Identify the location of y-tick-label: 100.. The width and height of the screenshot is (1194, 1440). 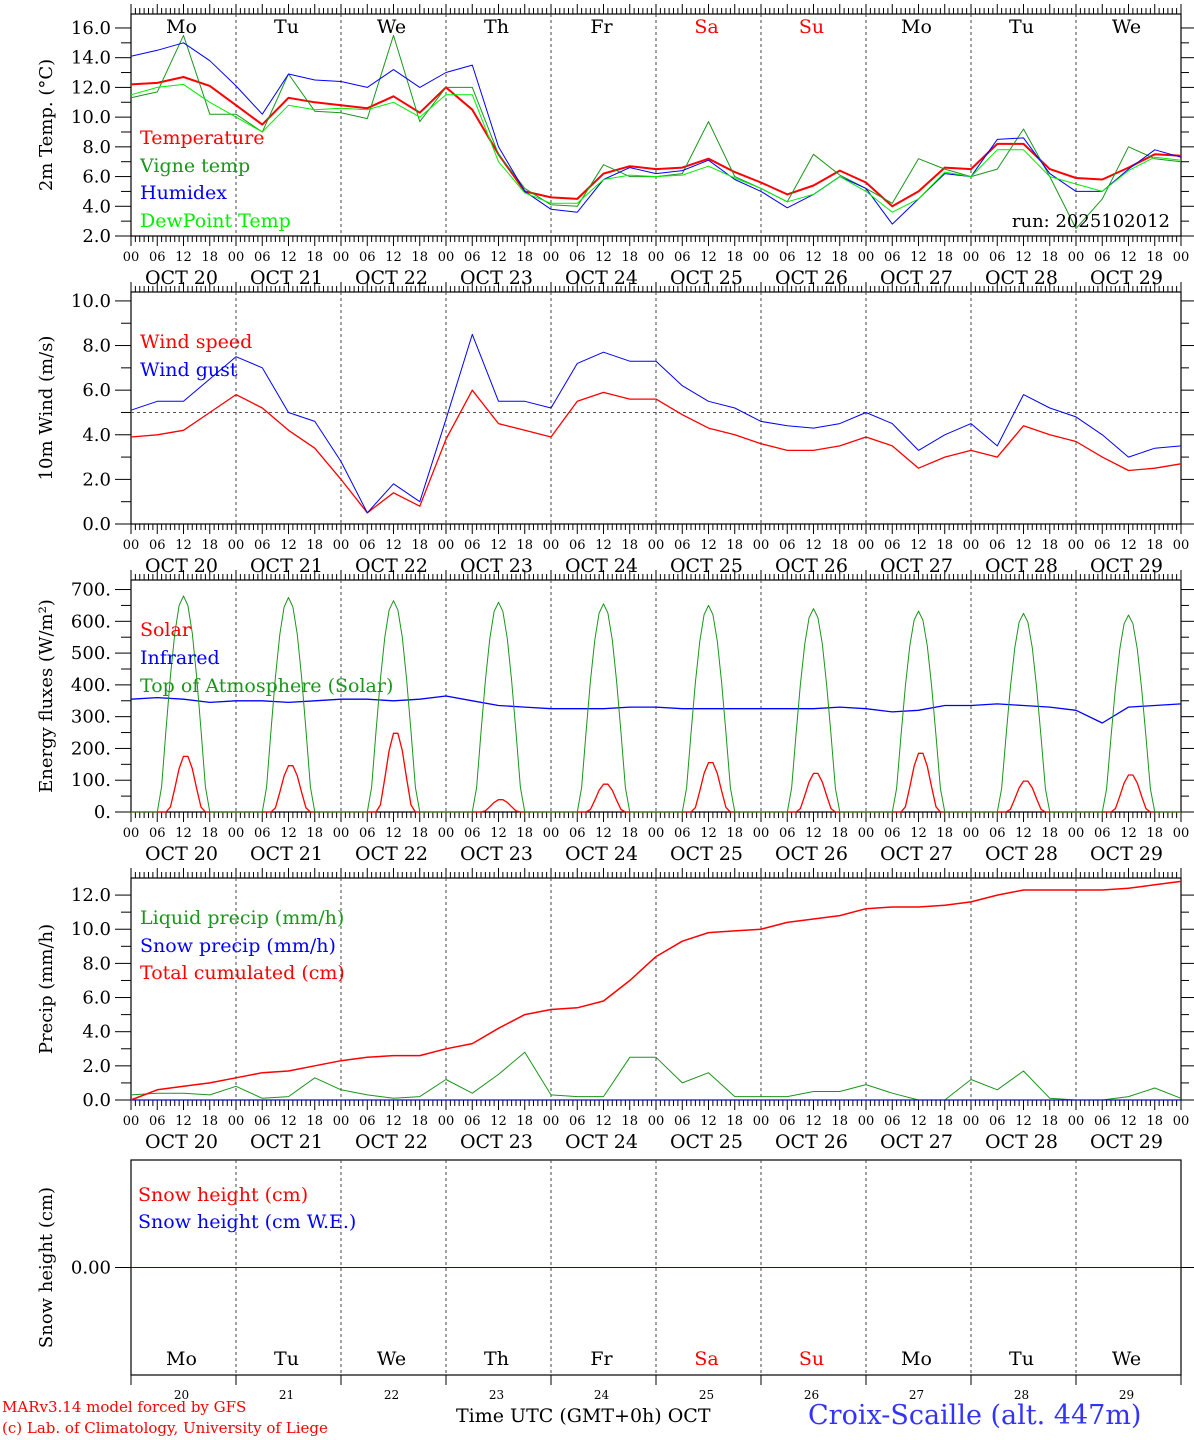
(91, 780).